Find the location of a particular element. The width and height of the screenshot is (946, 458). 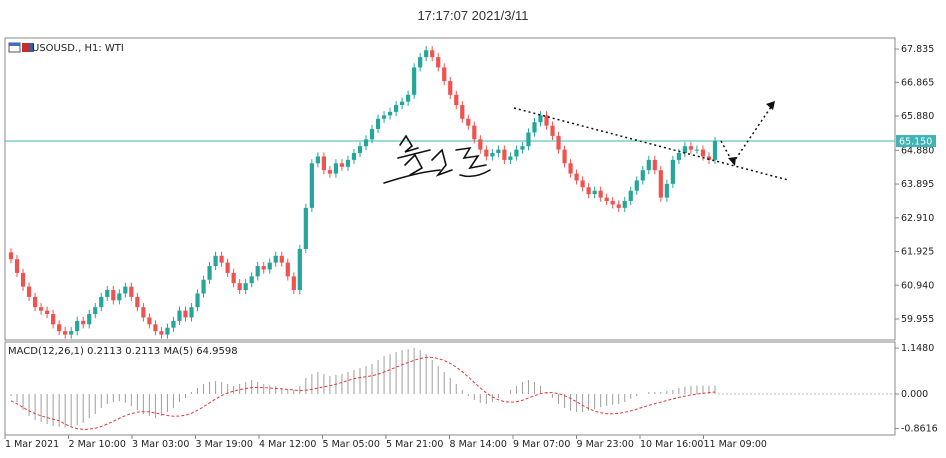

symbol-label: USOUSD., H1: WTI is located at coordinates (78, 48).